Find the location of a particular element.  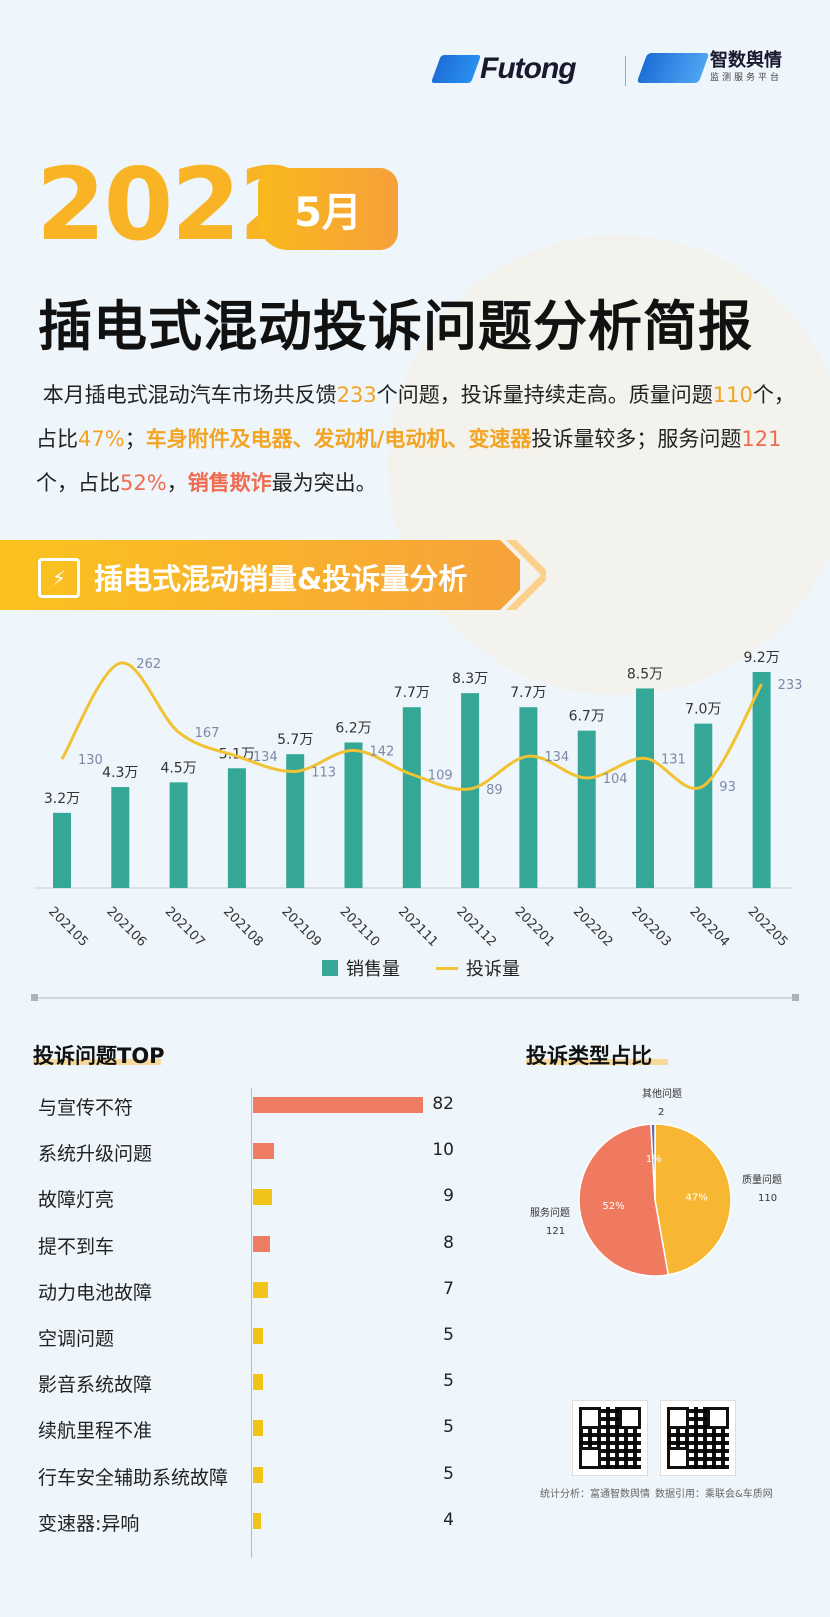

top-row: 影音系统故障 5 is located at coordinates (235, 1394).